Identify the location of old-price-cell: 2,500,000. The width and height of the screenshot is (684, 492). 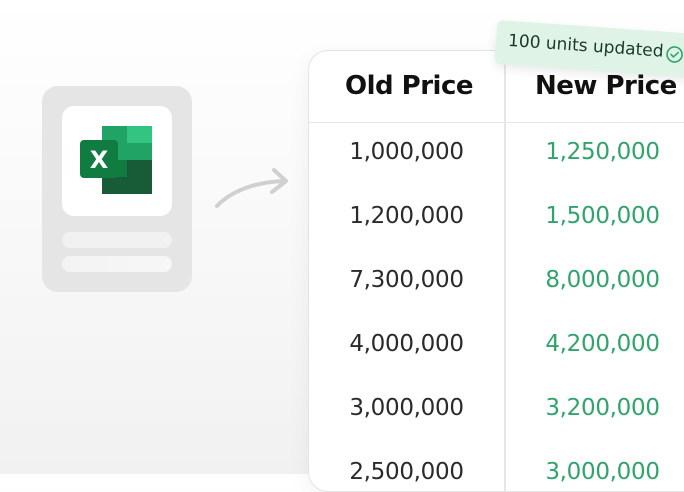
(406, 472).